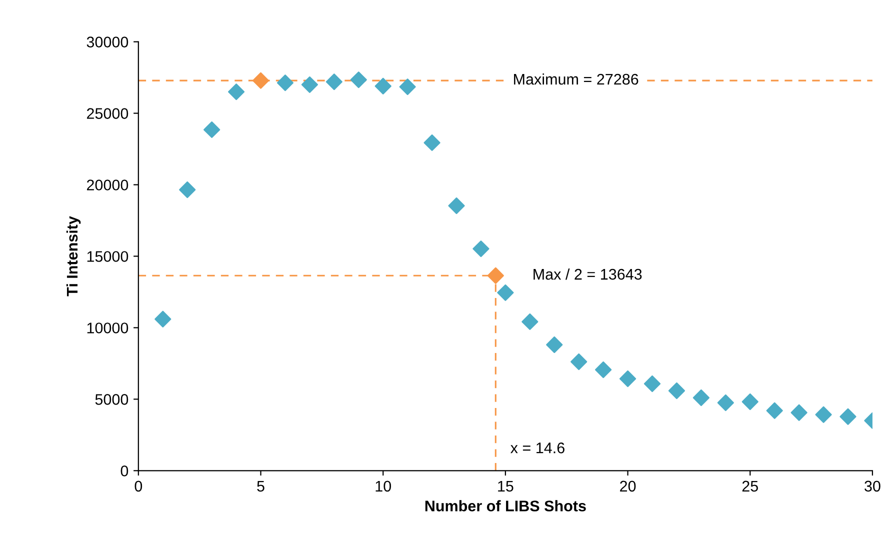  Describe the element at coordinates (73, 256) in the screenshot. I see `y-axis-title: Ti Intensity` at that location.